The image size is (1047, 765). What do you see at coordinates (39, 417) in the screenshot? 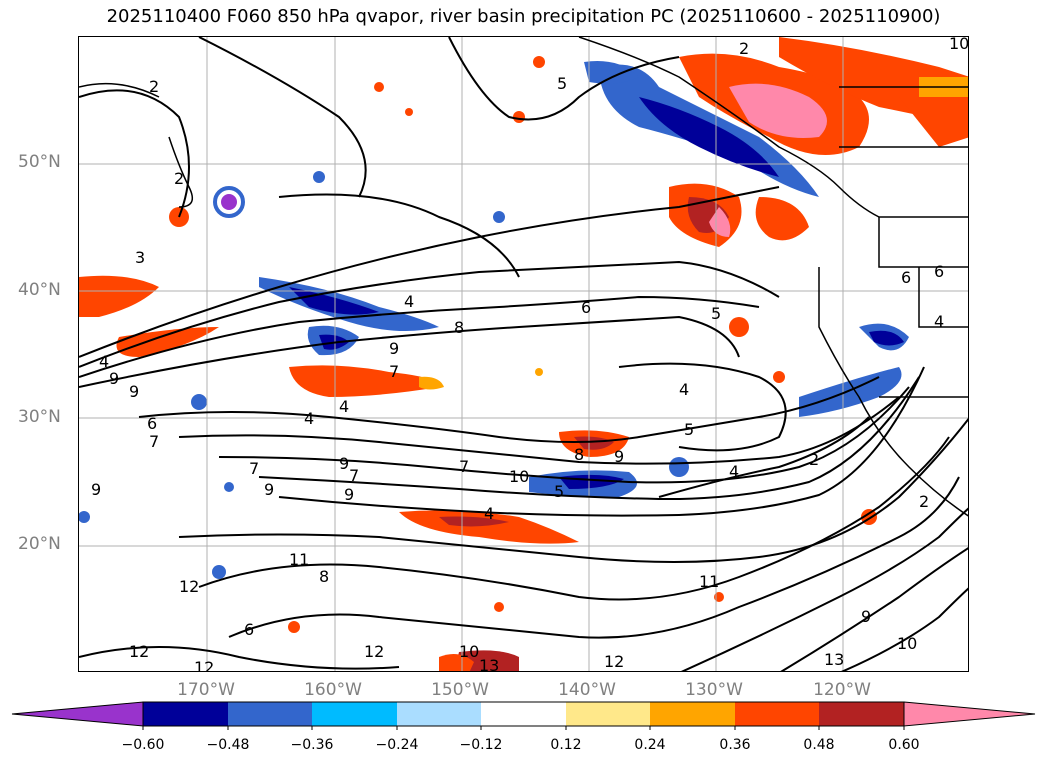
I see `lat-label-30n: 30°N` at bounding box center [39, 417].